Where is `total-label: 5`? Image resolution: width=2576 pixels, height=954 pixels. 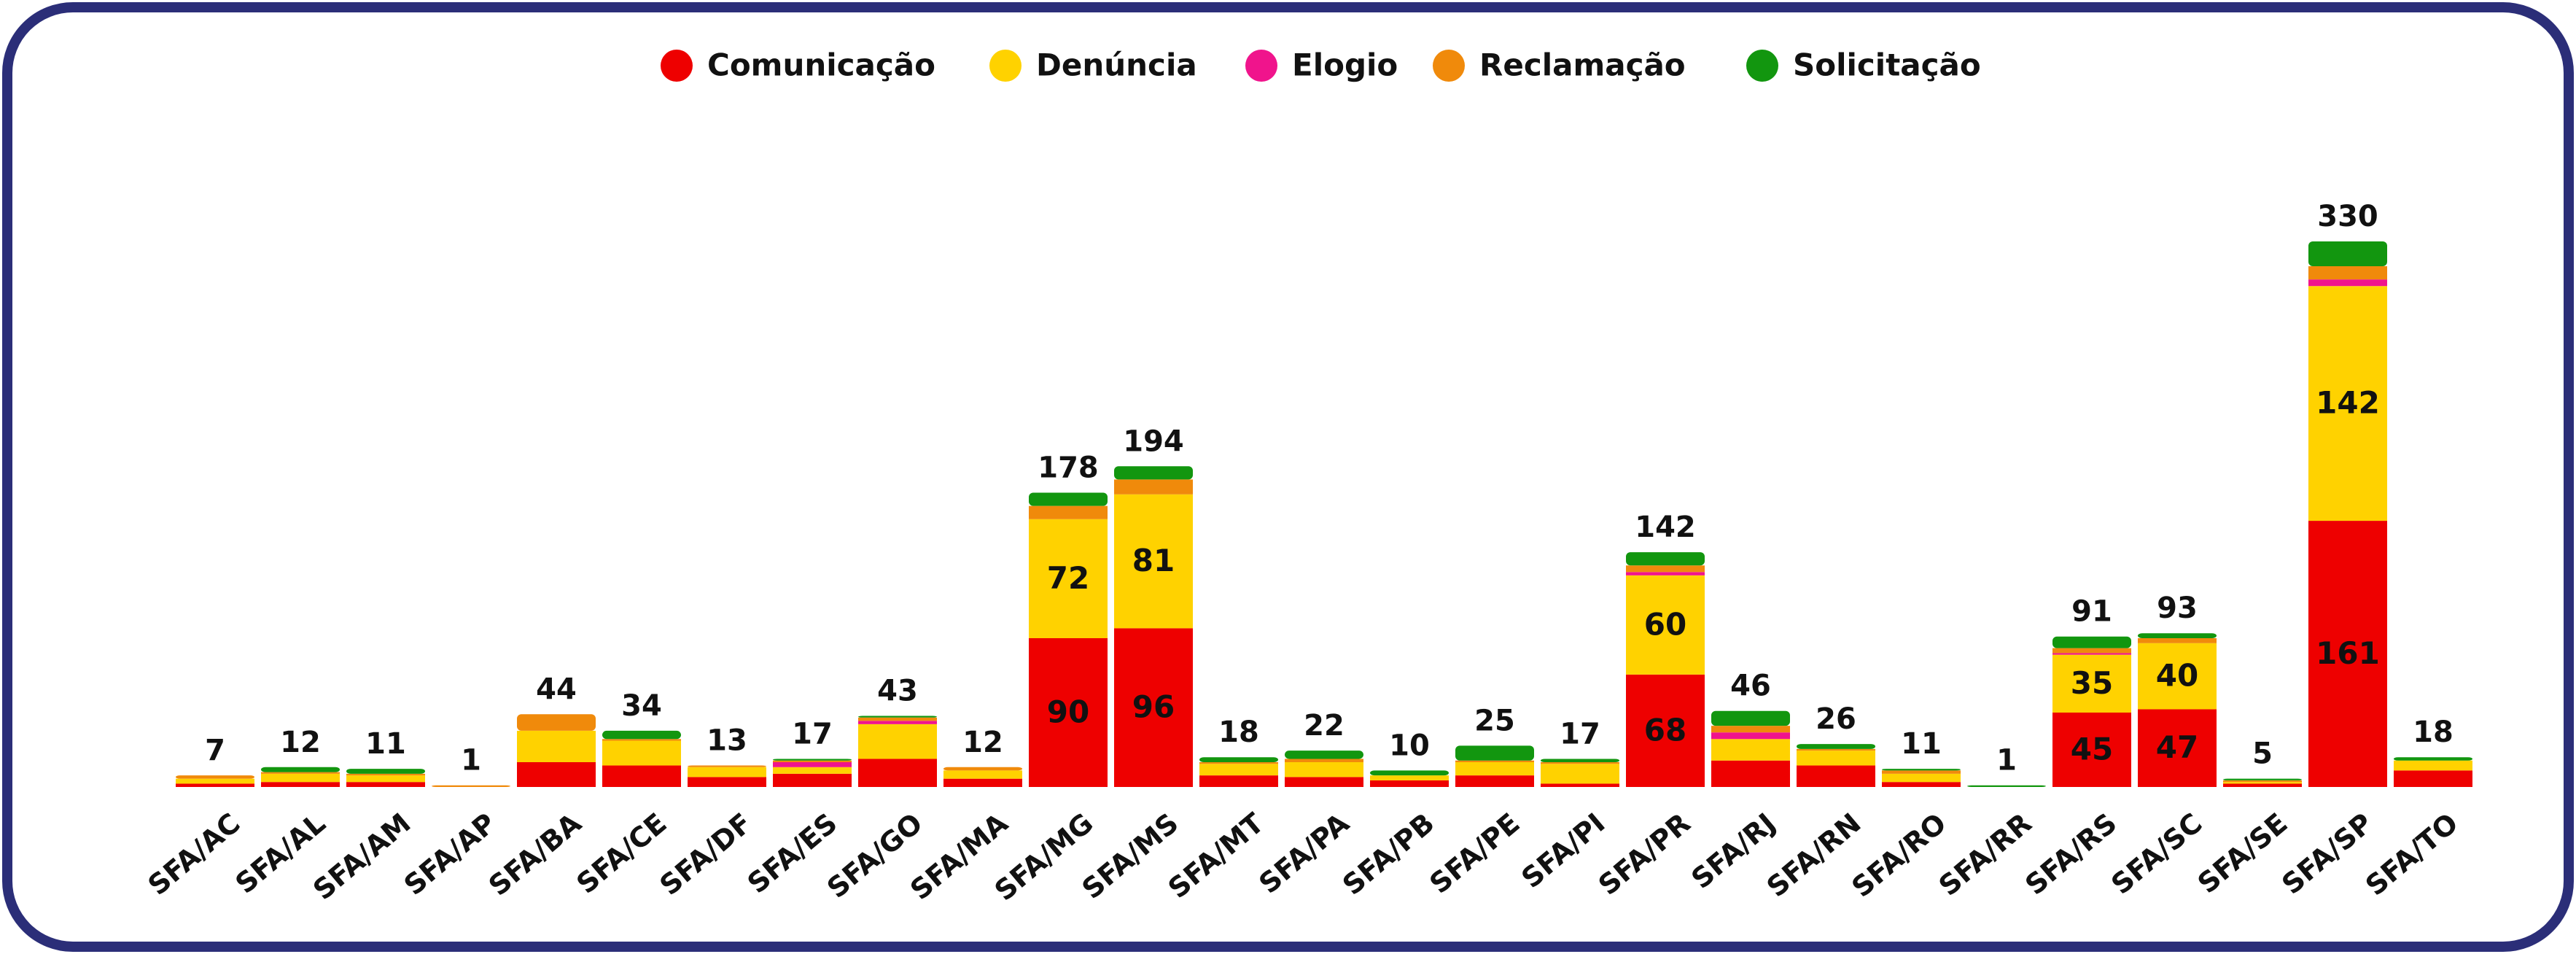
total-label: 5 is located at coordinates (2262, 754).